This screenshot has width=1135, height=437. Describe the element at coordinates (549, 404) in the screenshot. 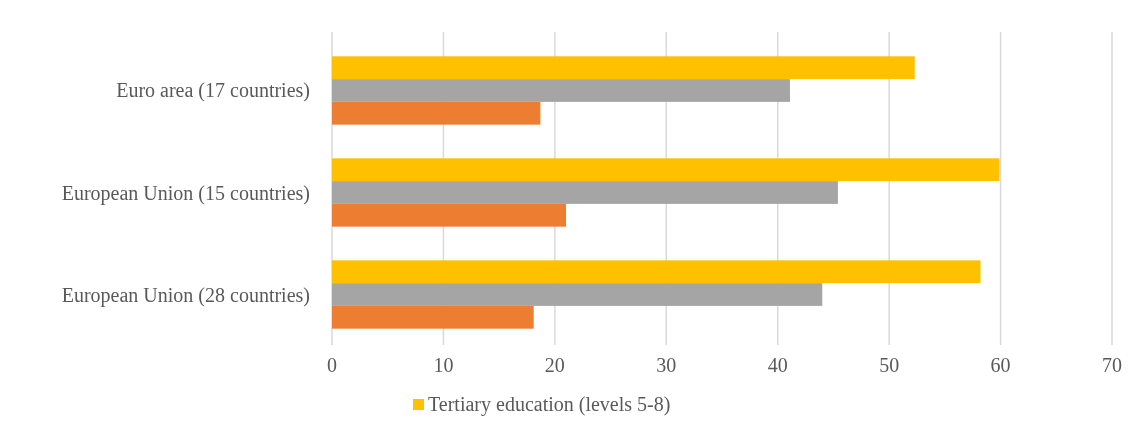

I see `legend-label: Tertiary education (levels 5-8)` at that location.